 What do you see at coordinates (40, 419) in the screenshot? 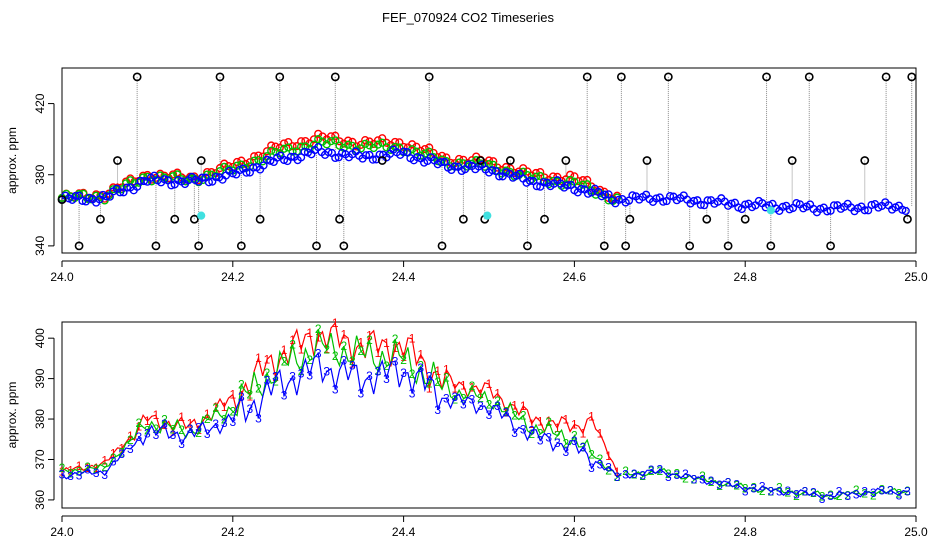
I see `y-tick-label: 380` at bounding box center [40, 419].